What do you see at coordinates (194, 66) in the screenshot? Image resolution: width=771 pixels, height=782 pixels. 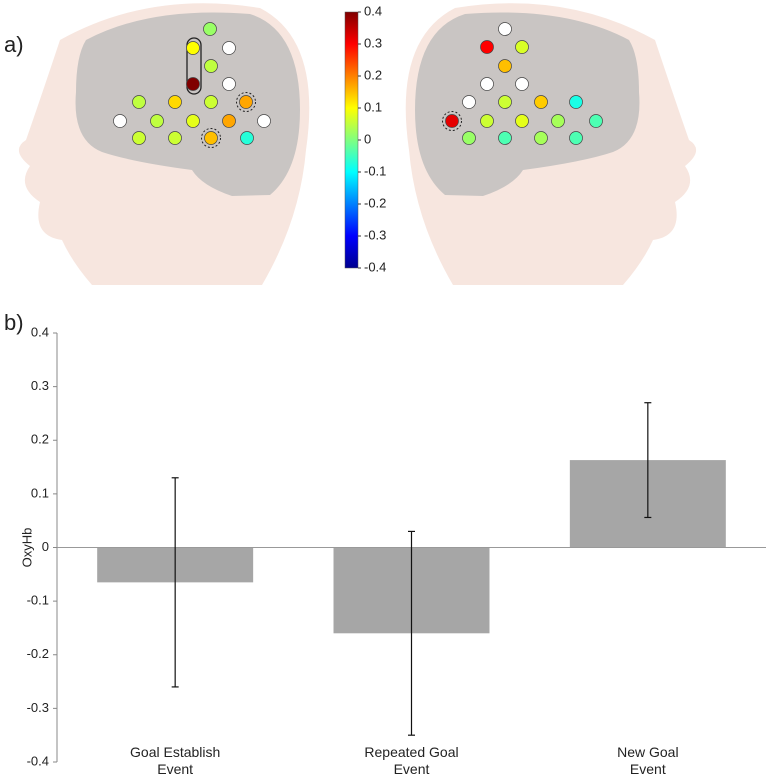 I see `channel-group-outline` at bounding box center [194, 66].